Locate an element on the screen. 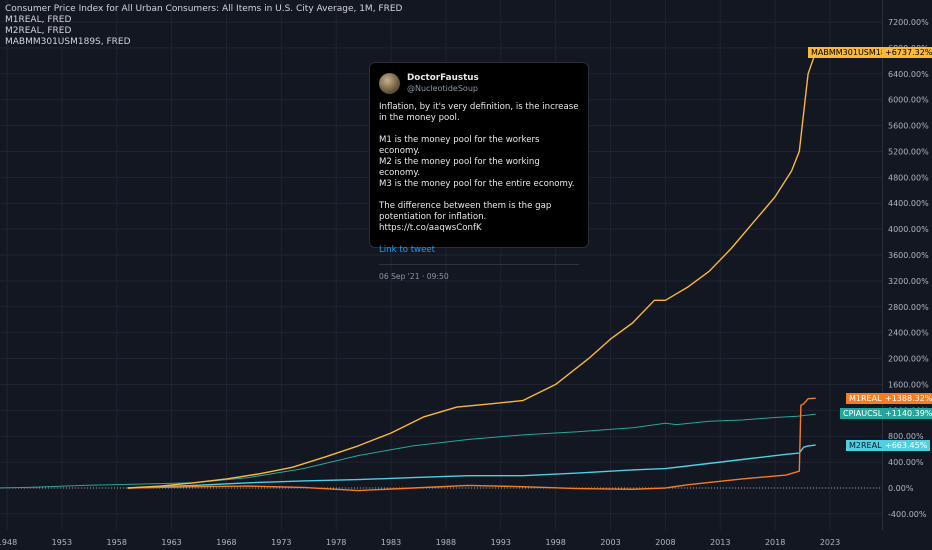 This screenshot has height=550, width=932. x-tick-label: 1993 is located at coordinates (501, 542).